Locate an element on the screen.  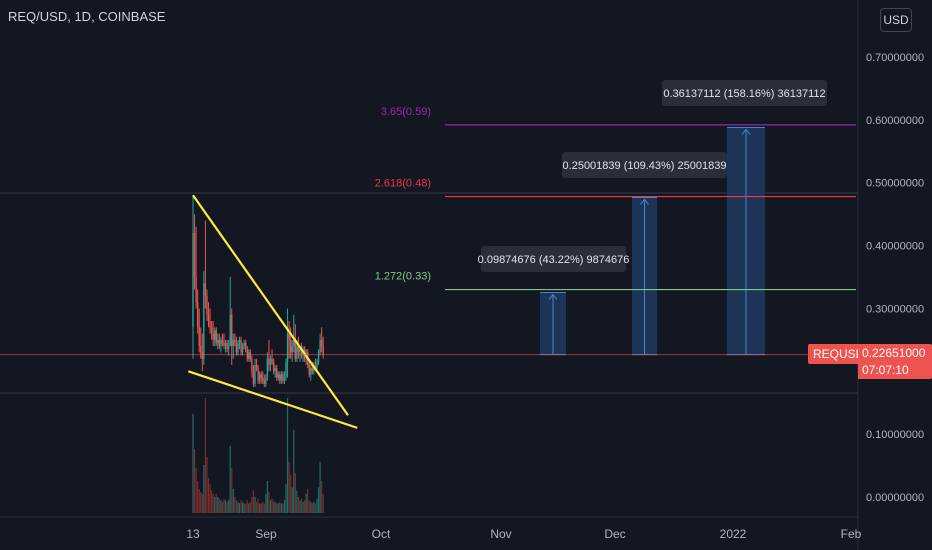
projection-arrow-head is located at coordinates (644, 201).